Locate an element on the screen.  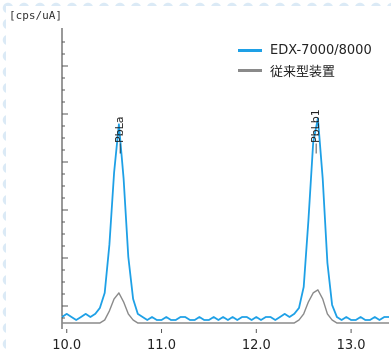
legend-entry-conventional: 従来型装置 is located at coordinates (305, 70).